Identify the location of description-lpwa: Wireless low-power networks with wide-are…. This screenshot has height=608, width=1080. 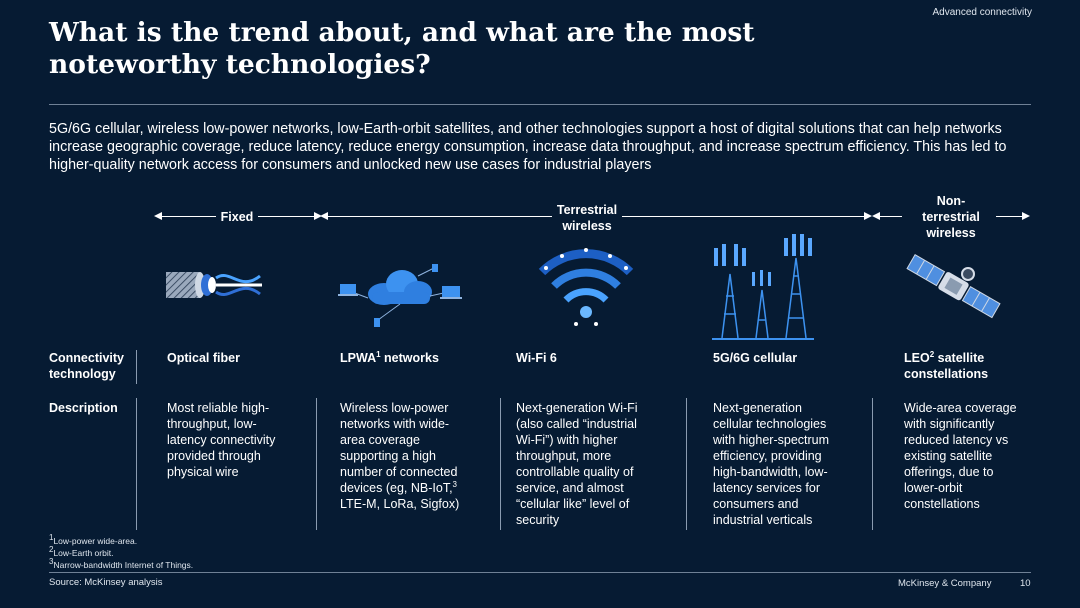
(400, 456).